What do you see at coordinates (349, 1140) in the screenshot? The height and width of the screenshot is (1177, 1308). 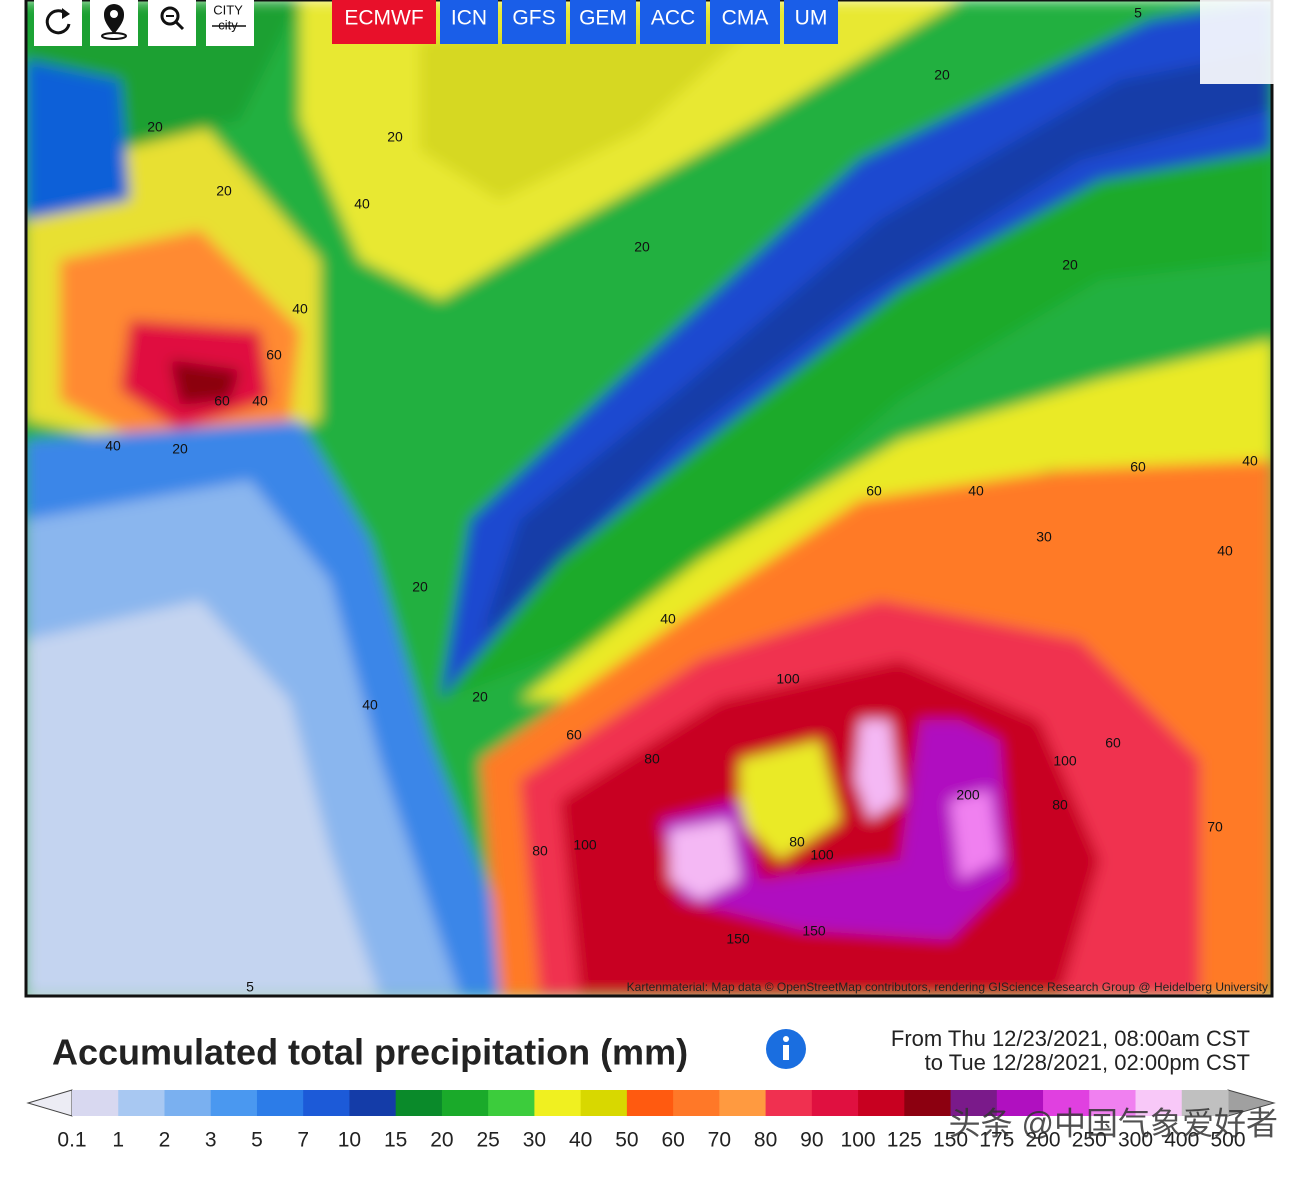 I see `legend-stop-label: 10` at bounding box center [349, 1140].